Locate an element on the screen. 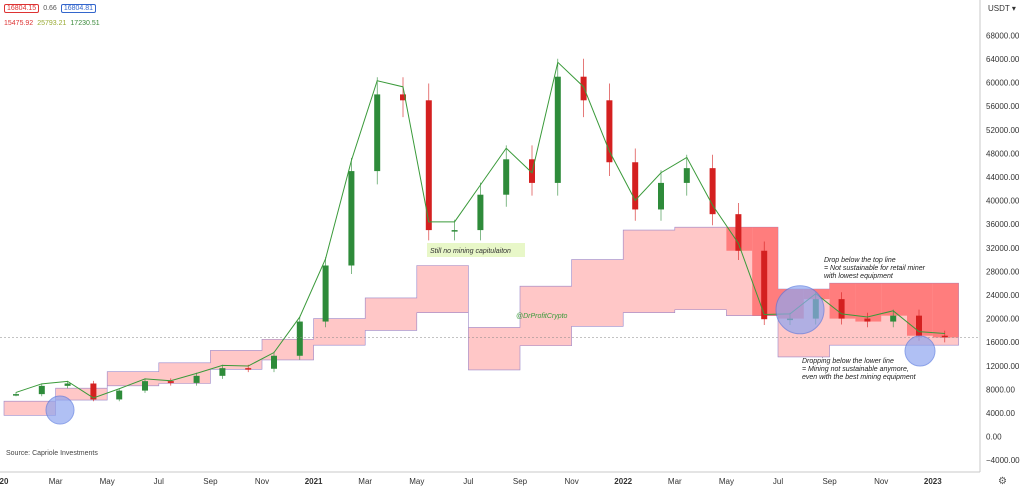 Image resolution: width=1024 pixels, height=490 pixels. y-tick-label: 28000.00 is located at coordinates (1003, 271).